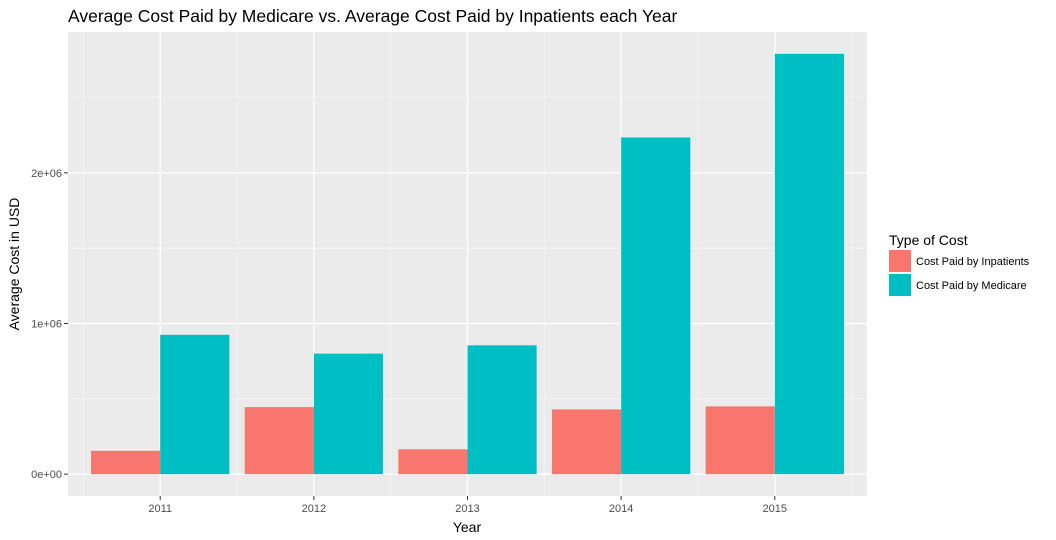 The image size is (1056, 540). What do you see at coordinates (928, 240) in the screenshot?
I see `legend-title: Type of Cost` at bounding box center [928, 240].